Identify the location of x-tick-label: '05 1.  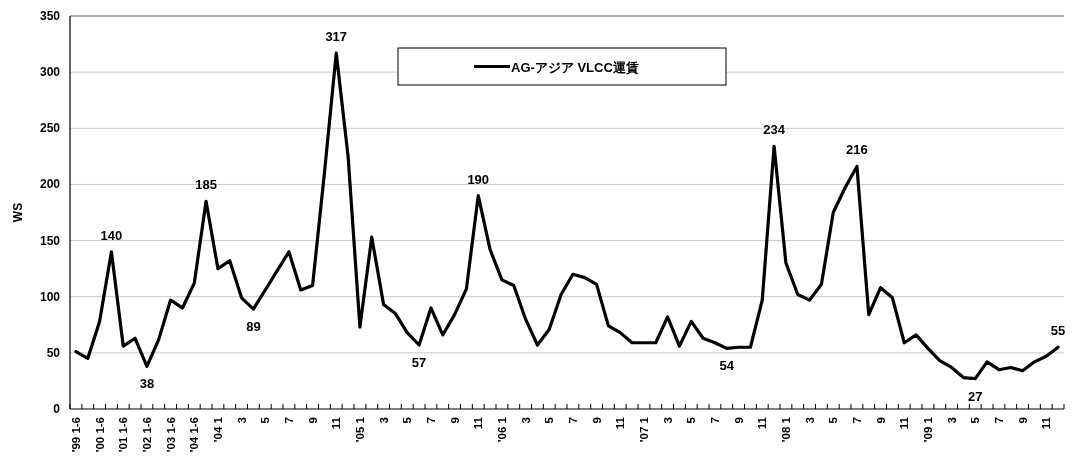
(359, 429).